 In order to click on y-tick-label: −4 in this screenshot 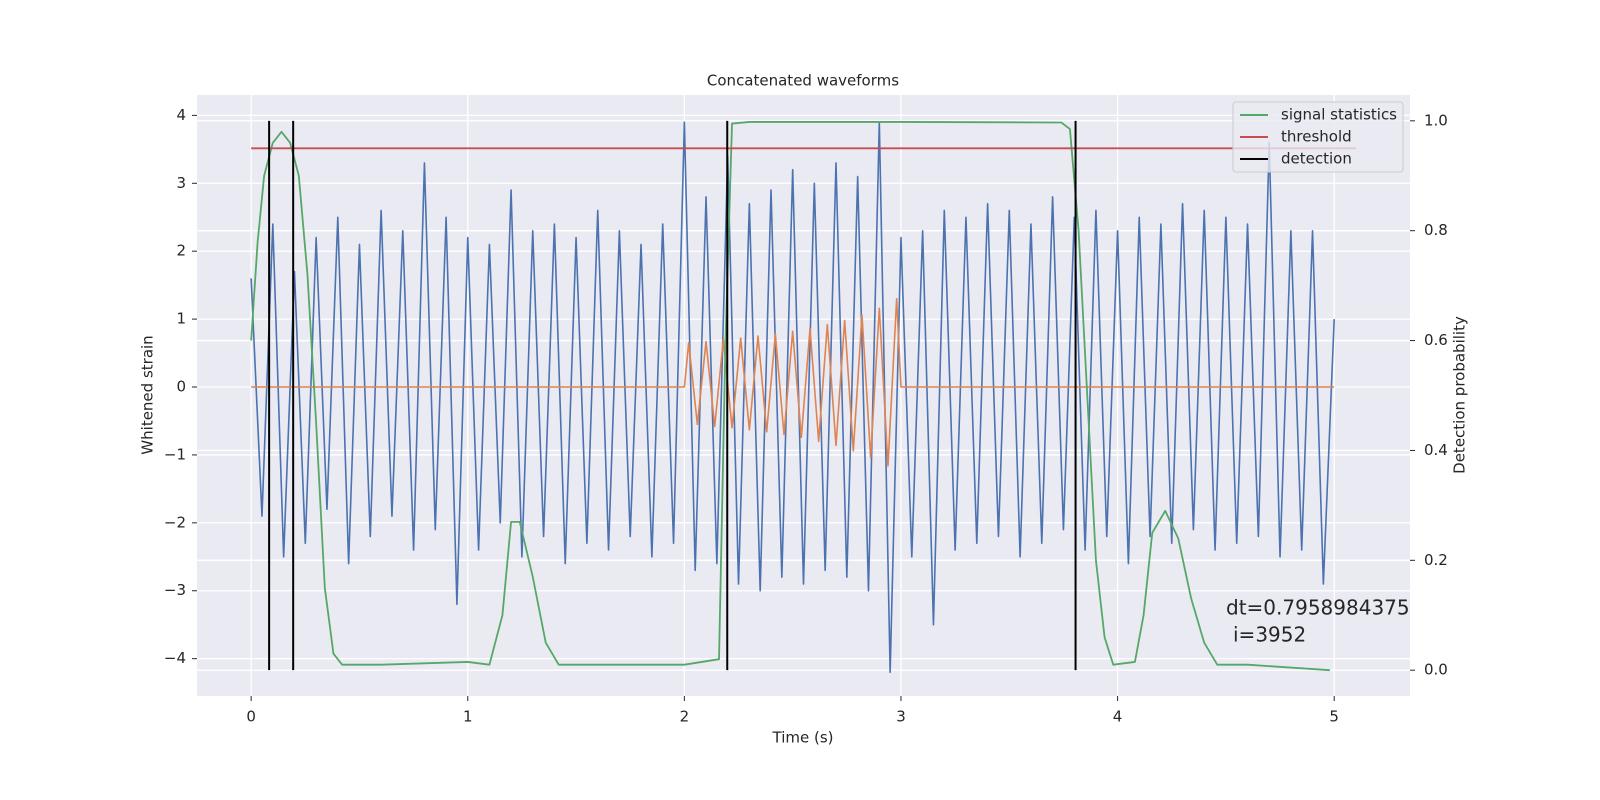, I will do `click(175, 658)`.